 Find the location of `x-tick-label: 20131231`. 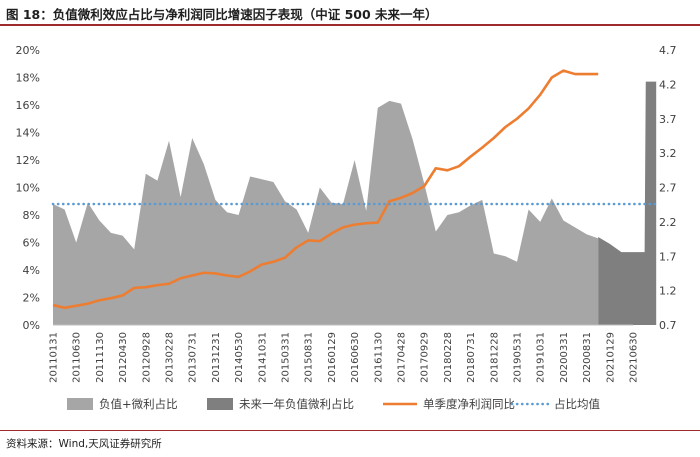

x-tick-label: 20131231 is located at coordinates (216, 357).